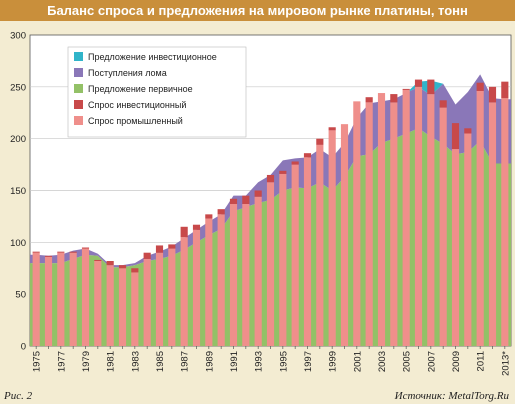 The height and width of the screenshot is (404, 515). What do you see at coordinates (18, 36) in the screenshot?
I see `y-tick-label: 300` at bounding box center [18, 36].